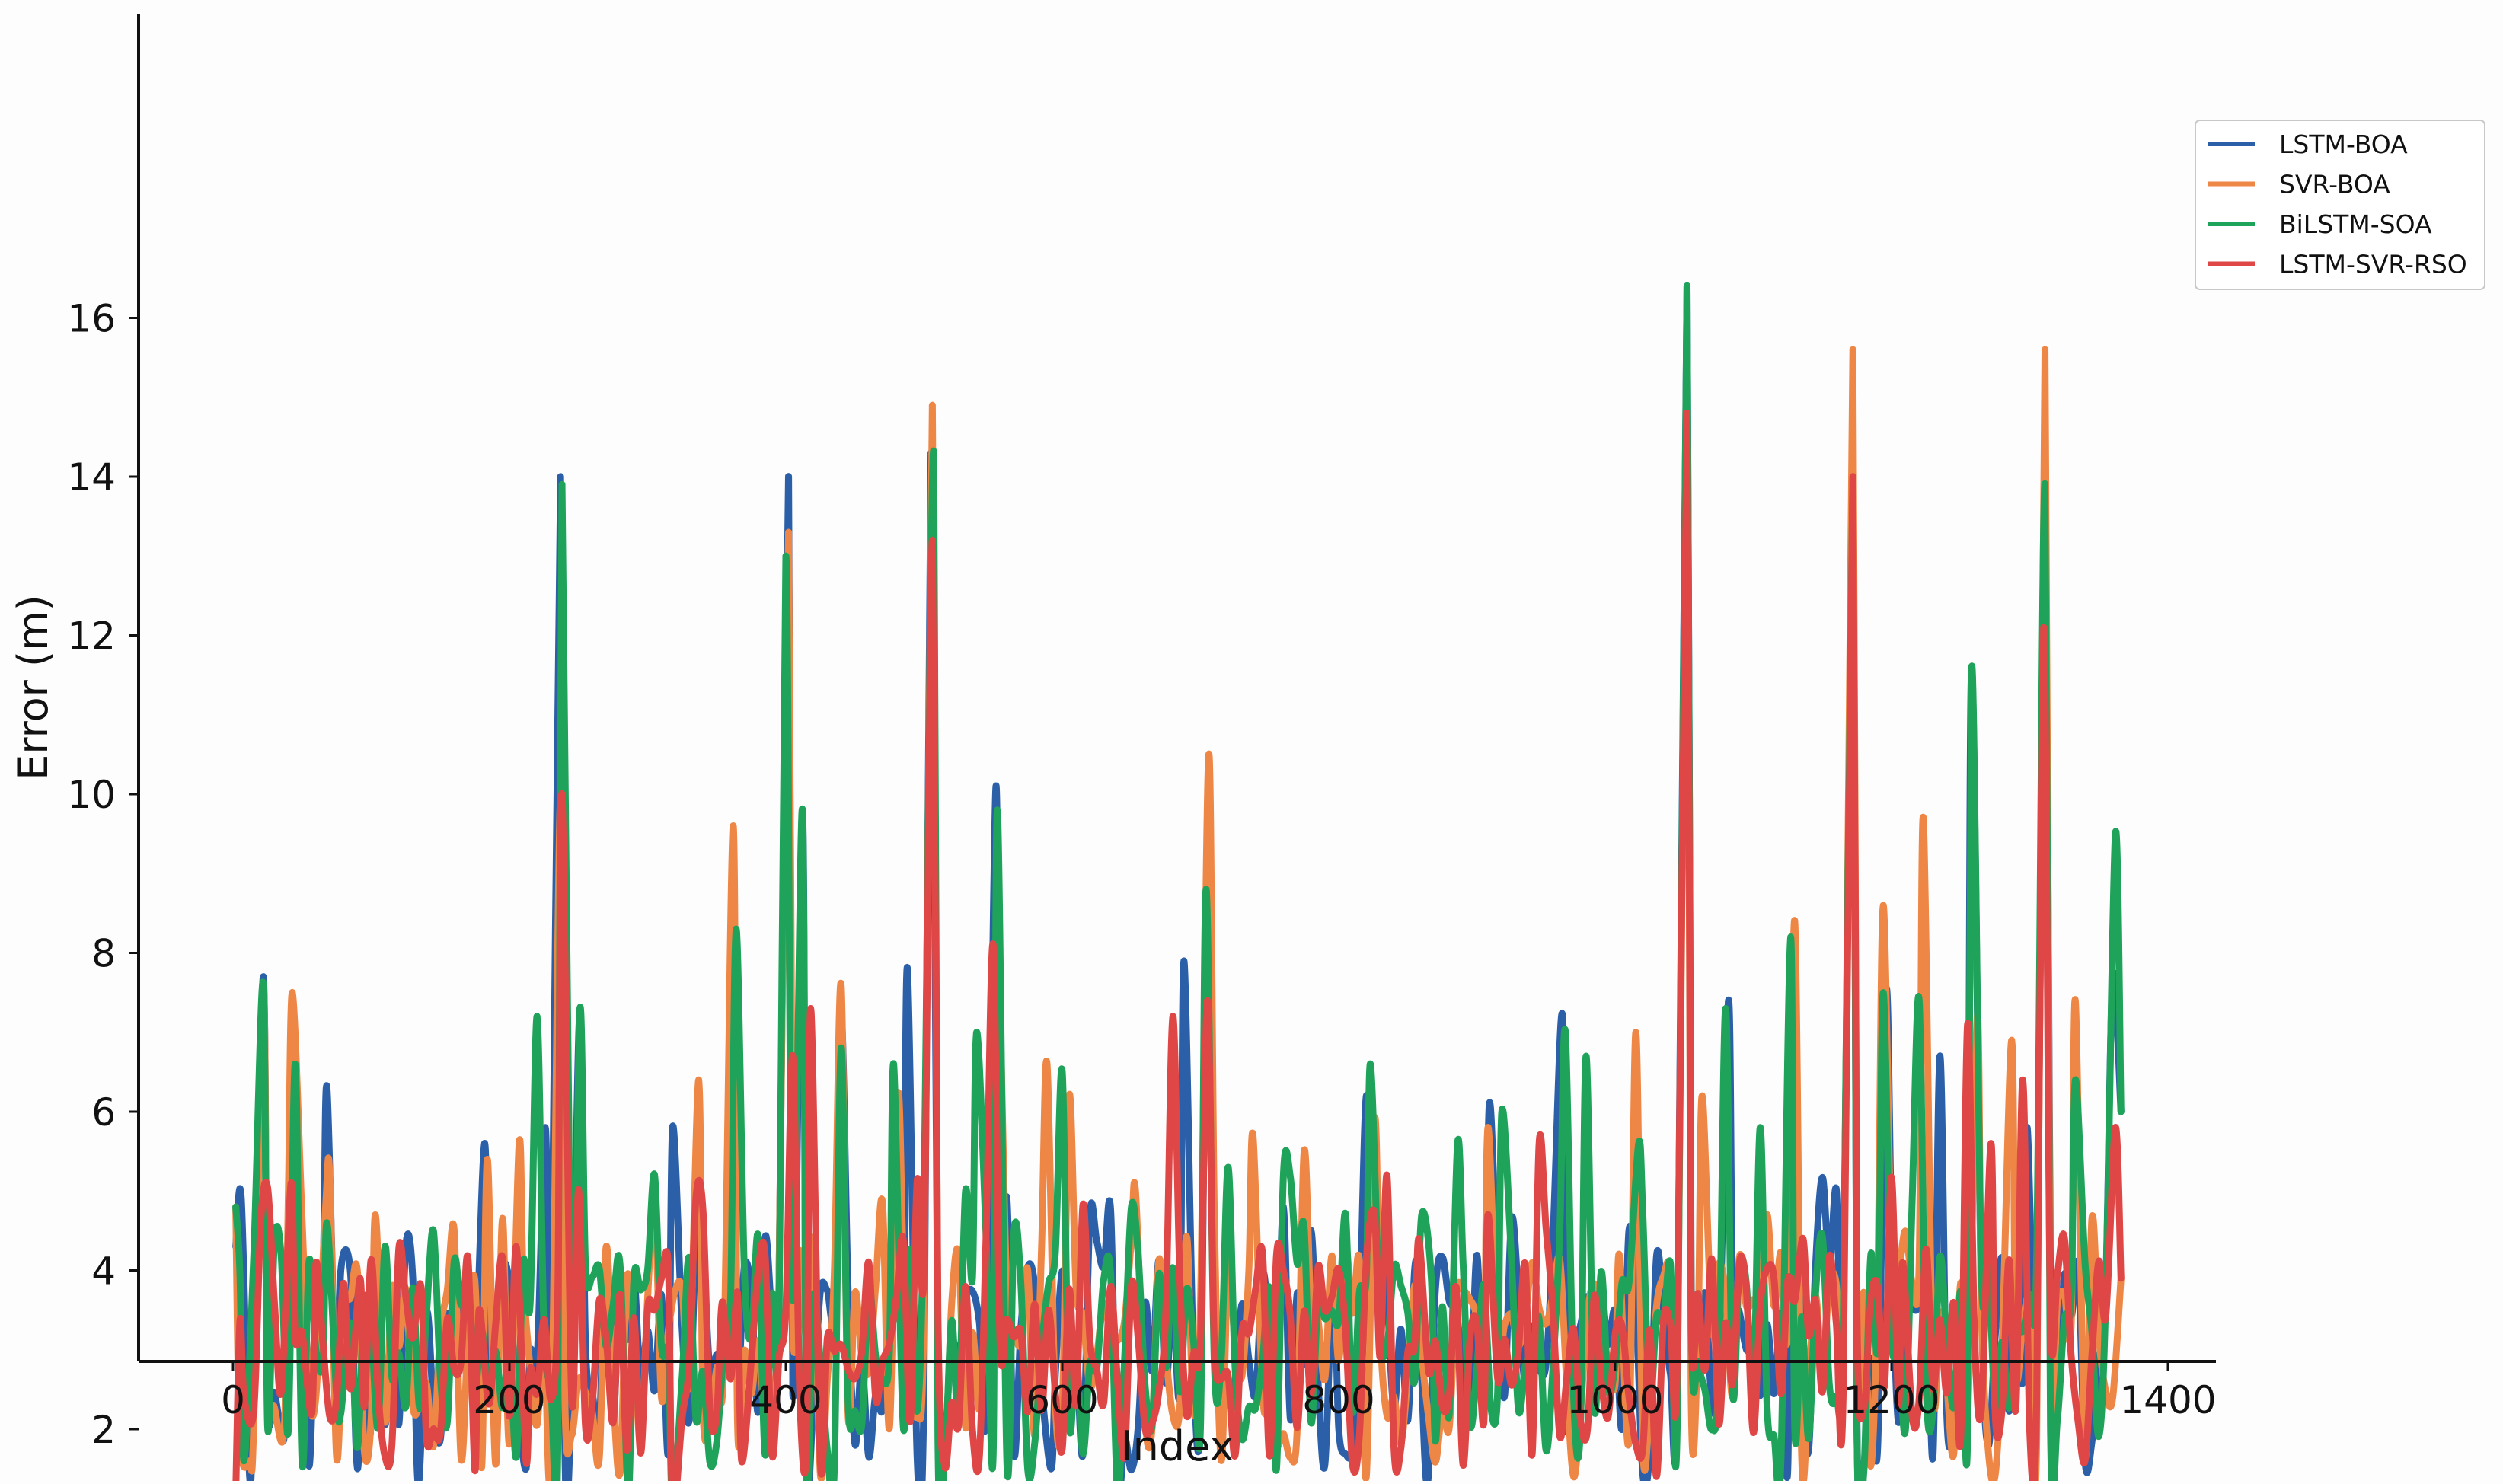 The width and height of the screenshot is (2503, 1484). What do you see at coordinates (91, 795) in the screenshot?
I see `y-tick-label: 10` at bounding box center [91, 795].